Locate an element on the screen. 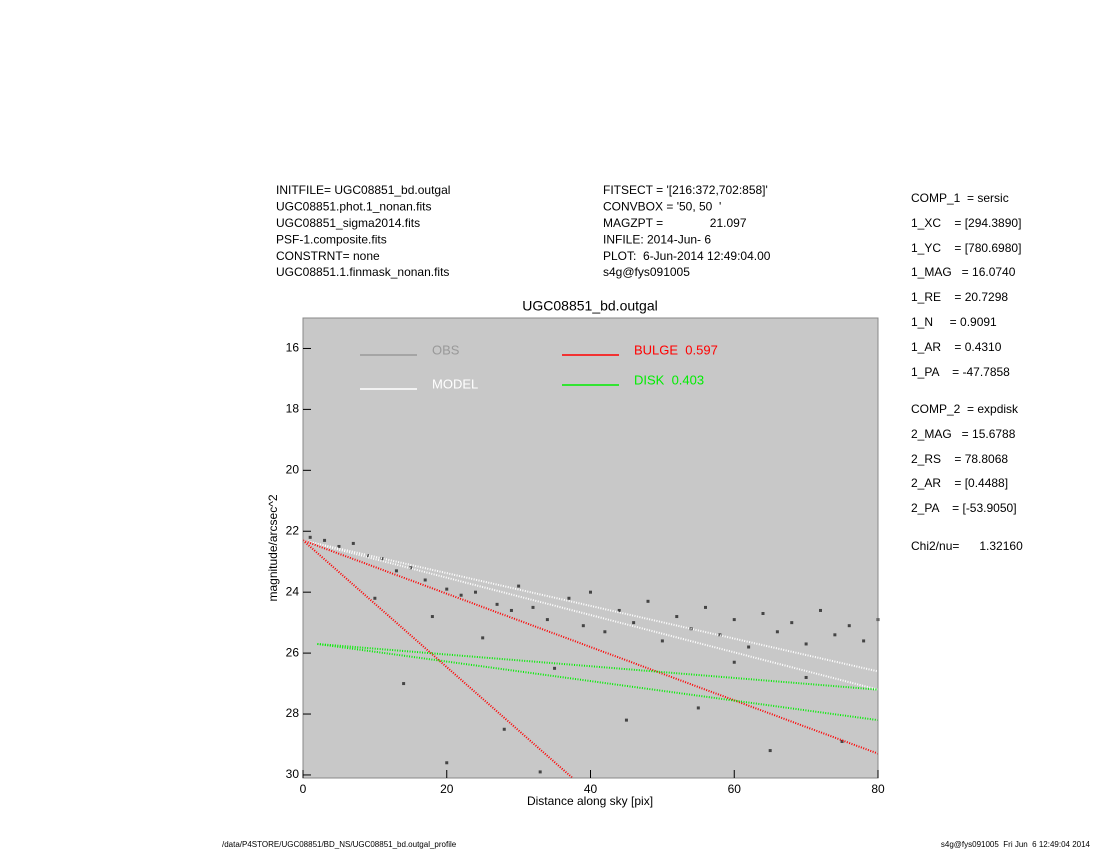 The height and width of the screenshot is (855, 1100). y-tick-label: 24 is located at coordinates (293, 591).